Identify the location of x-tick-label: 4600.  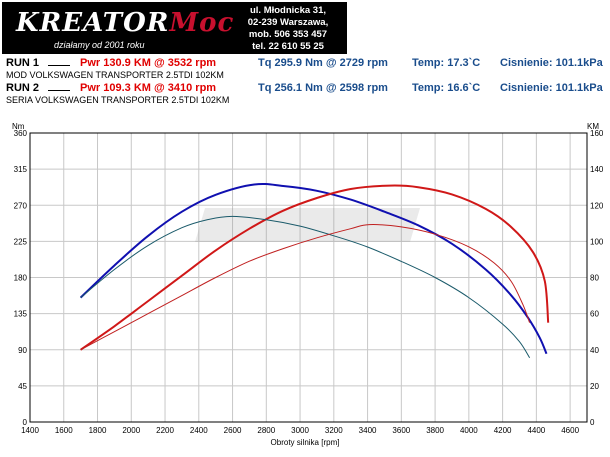
(570, 430).